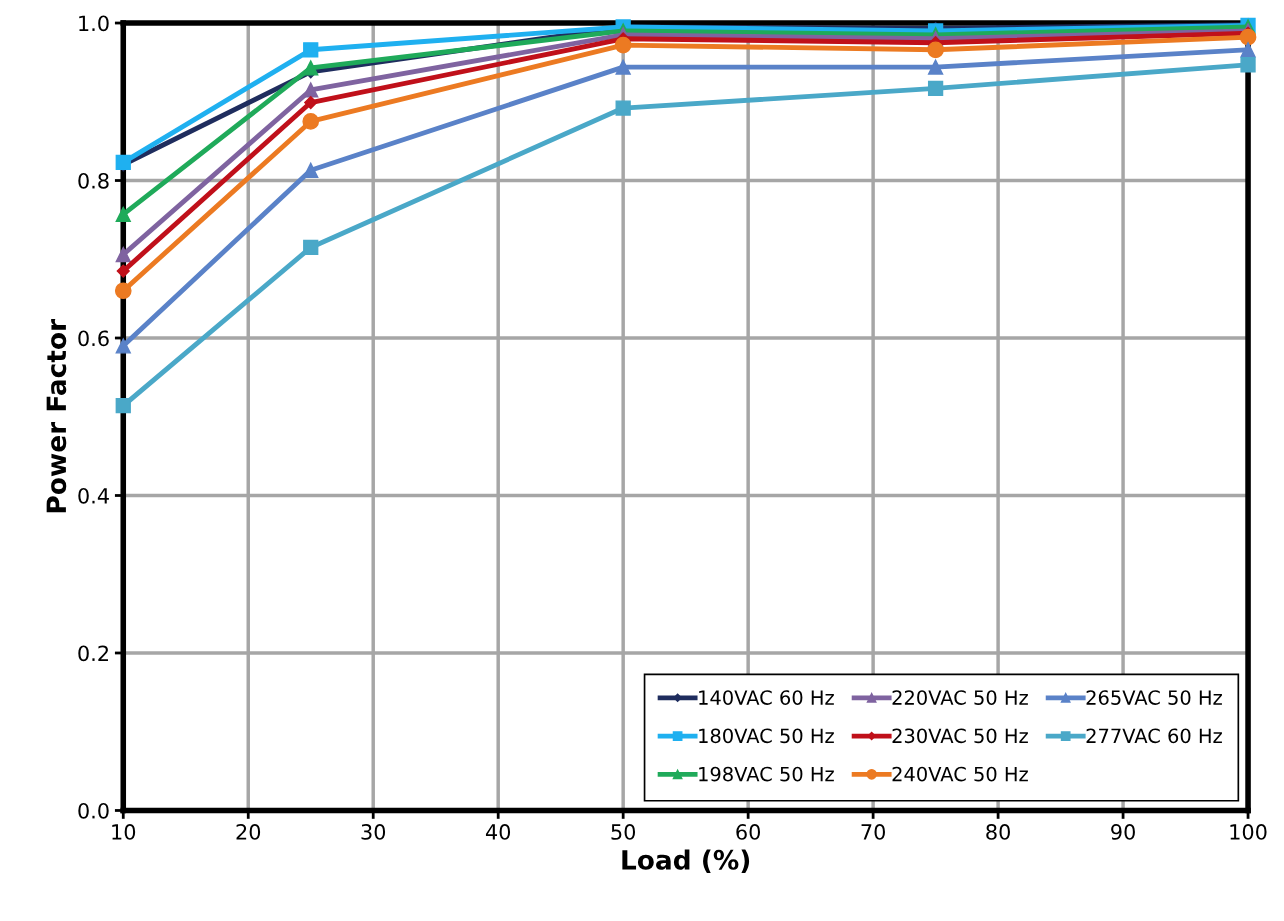  I want to click on legend-label: 180VAC 50 Hz, so click(766, 736).